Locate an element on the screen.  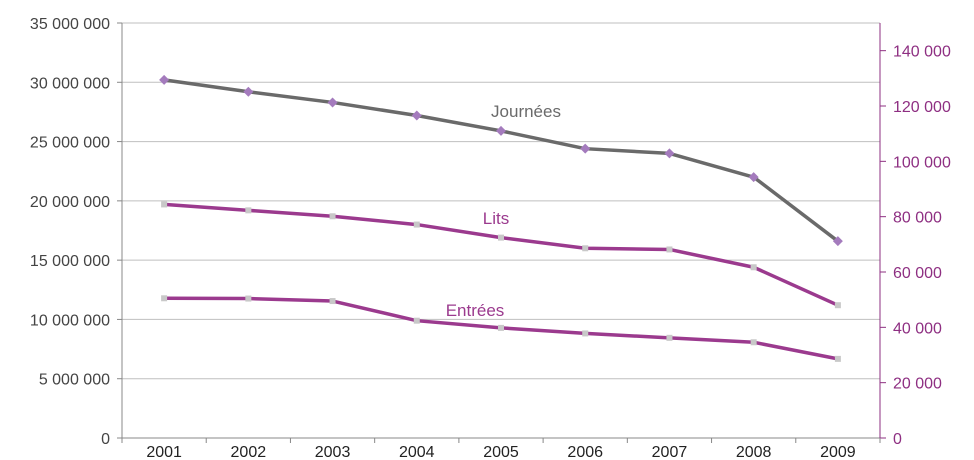
x-axis-tick-label: 2002 is located at coordinates (249, 452).